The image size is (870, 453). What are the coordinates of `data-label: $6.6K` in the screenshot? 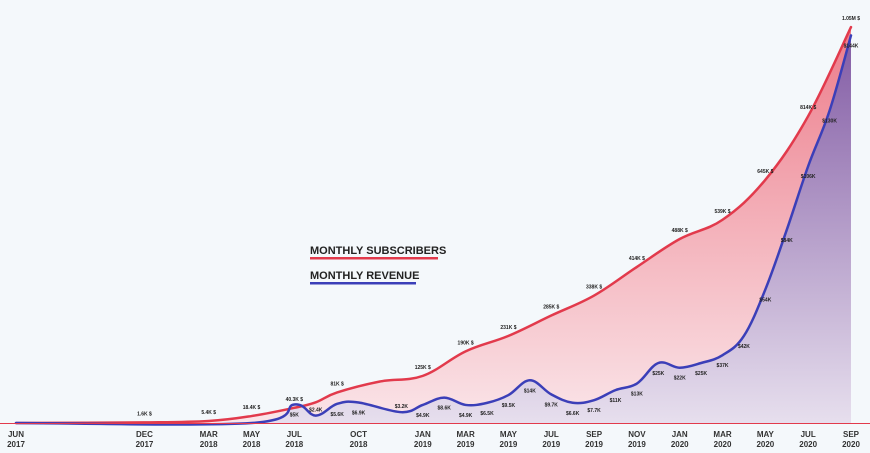 It's located at (573, 414).